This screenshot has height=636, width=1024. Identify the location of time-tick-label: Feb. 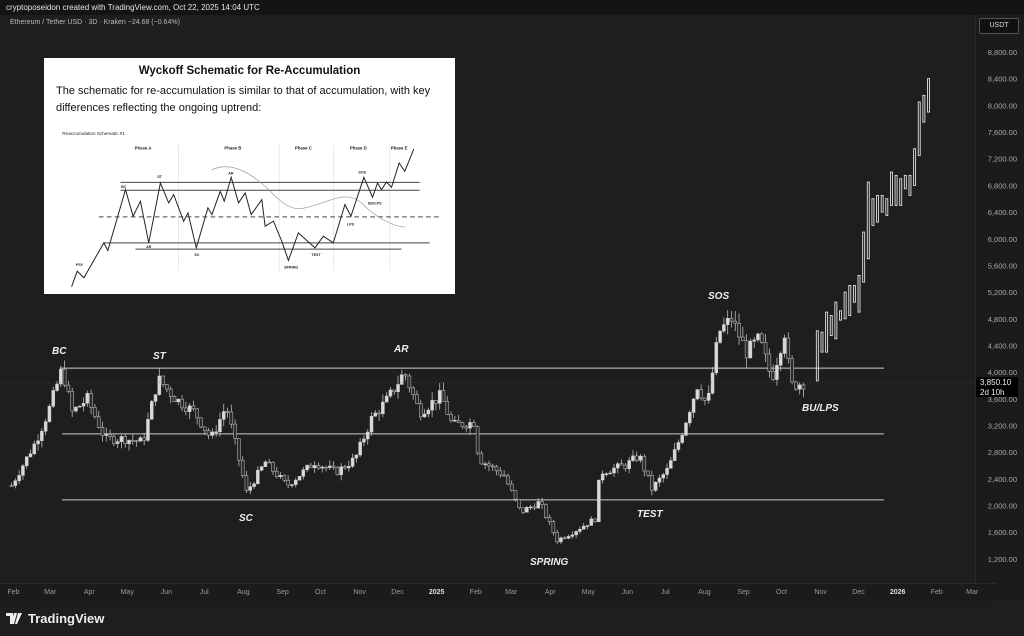
(476, 592).